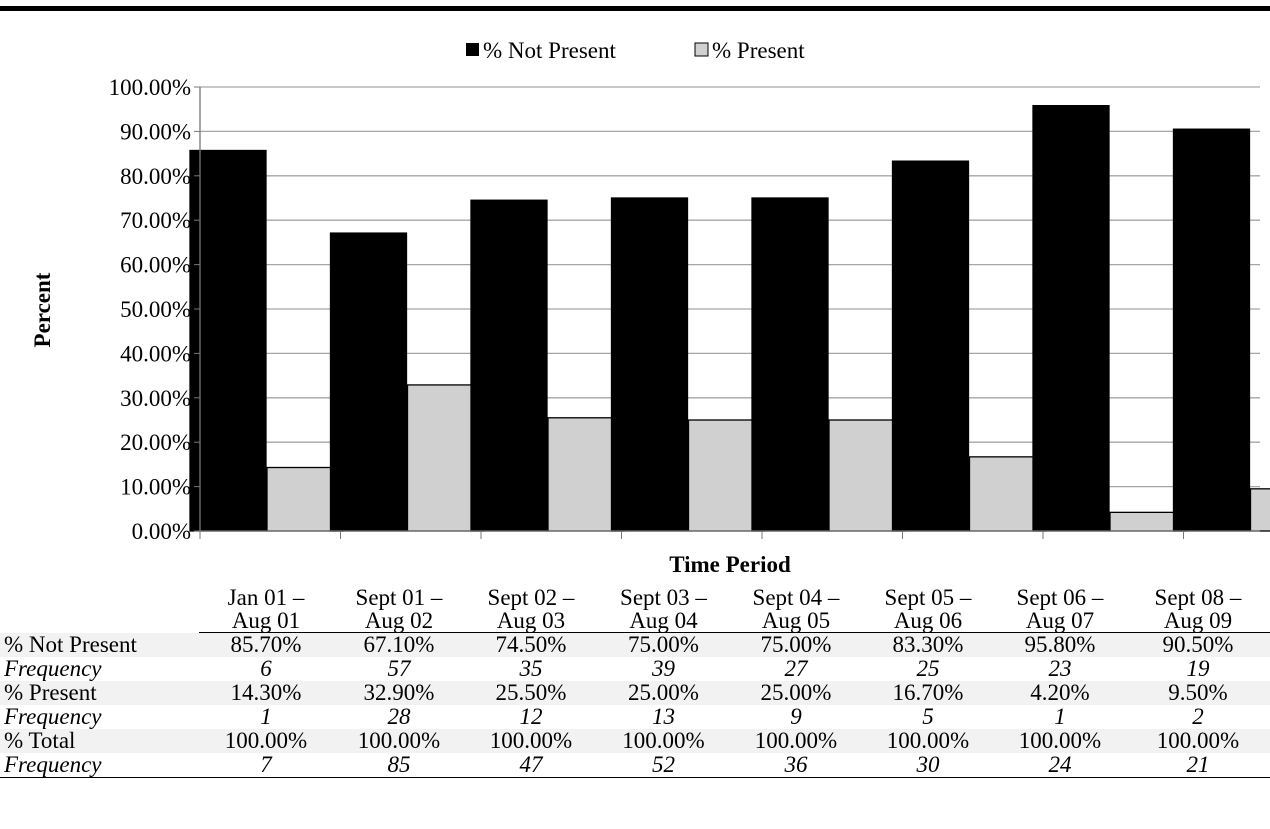 This screenshot has height=829, width=1270. I want to click on y-tick-label: 40.00%, so click(155, 353).